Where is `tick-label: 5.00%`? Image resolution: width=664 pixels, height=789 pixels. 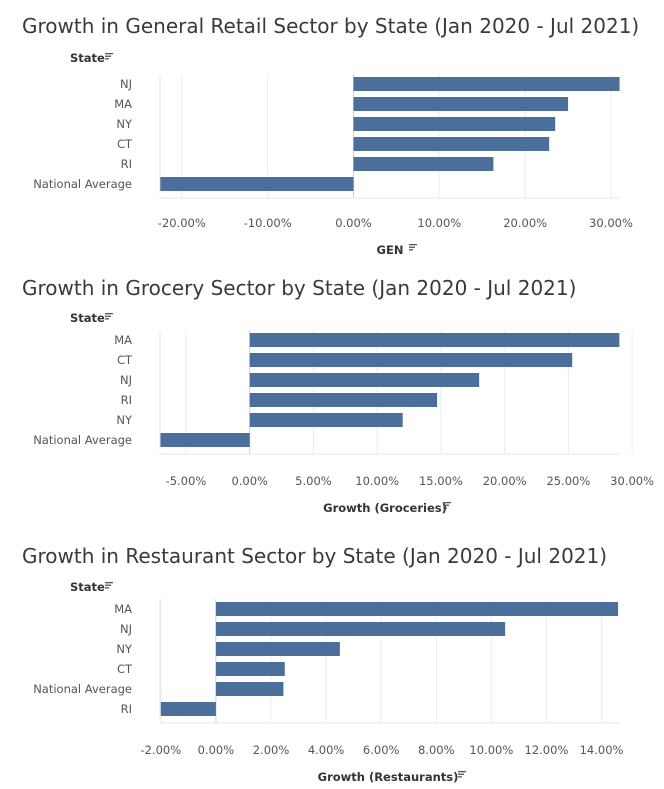 tick-label: 5.00% is located at coordinates (313, 481).